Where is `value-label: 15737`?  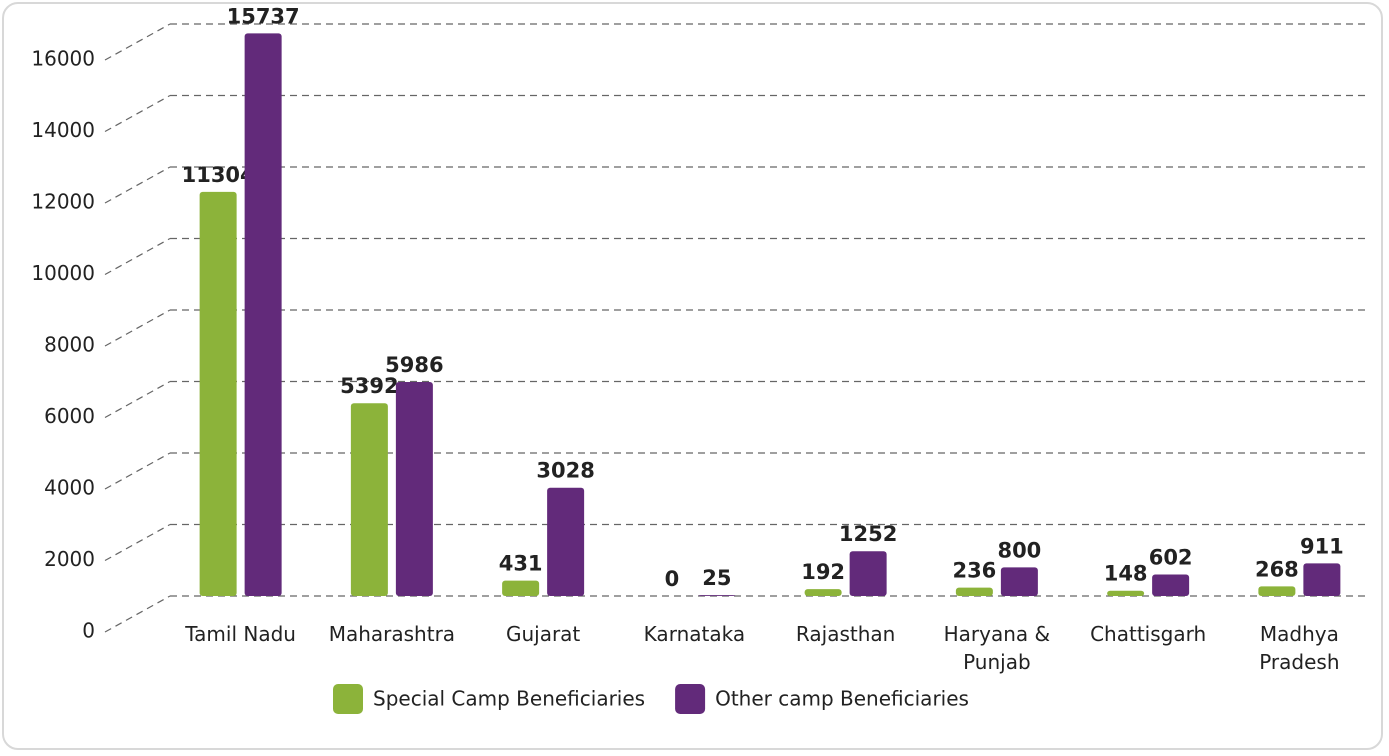
value-label: 15737 is located at coordinates (263, 16).